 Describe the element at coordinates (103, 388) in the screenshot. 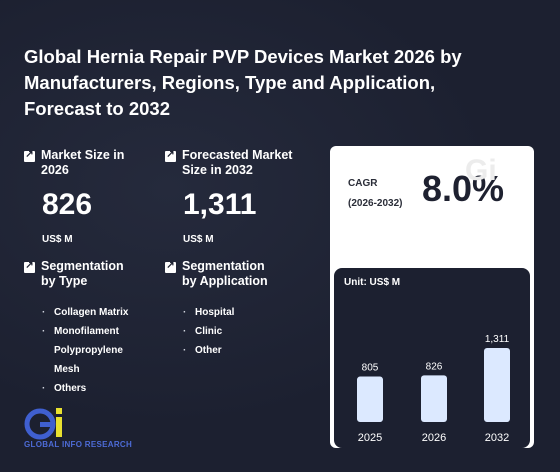

I see `list-item: Others` at that location.